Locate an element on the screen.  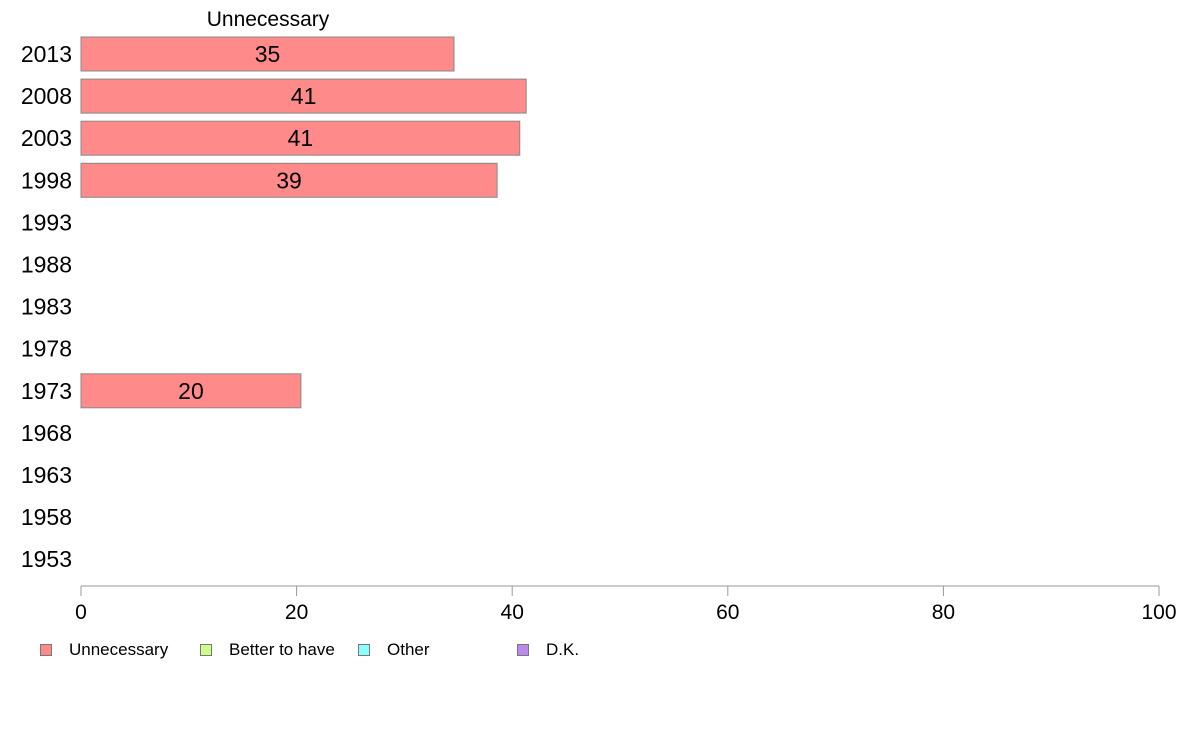
legend-swatch-unnecessary is located at coordinates (46, 650).